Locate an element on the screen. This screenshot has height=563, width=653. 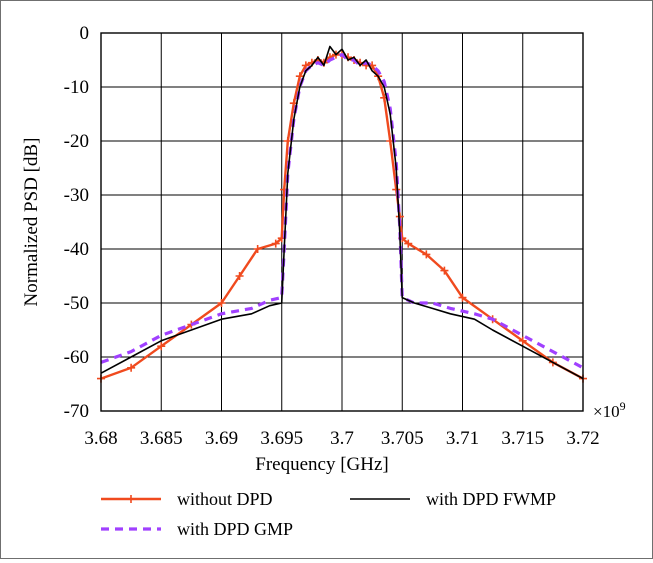
x-multiplier: ×10⁹ is located at coordinates (609, 410).